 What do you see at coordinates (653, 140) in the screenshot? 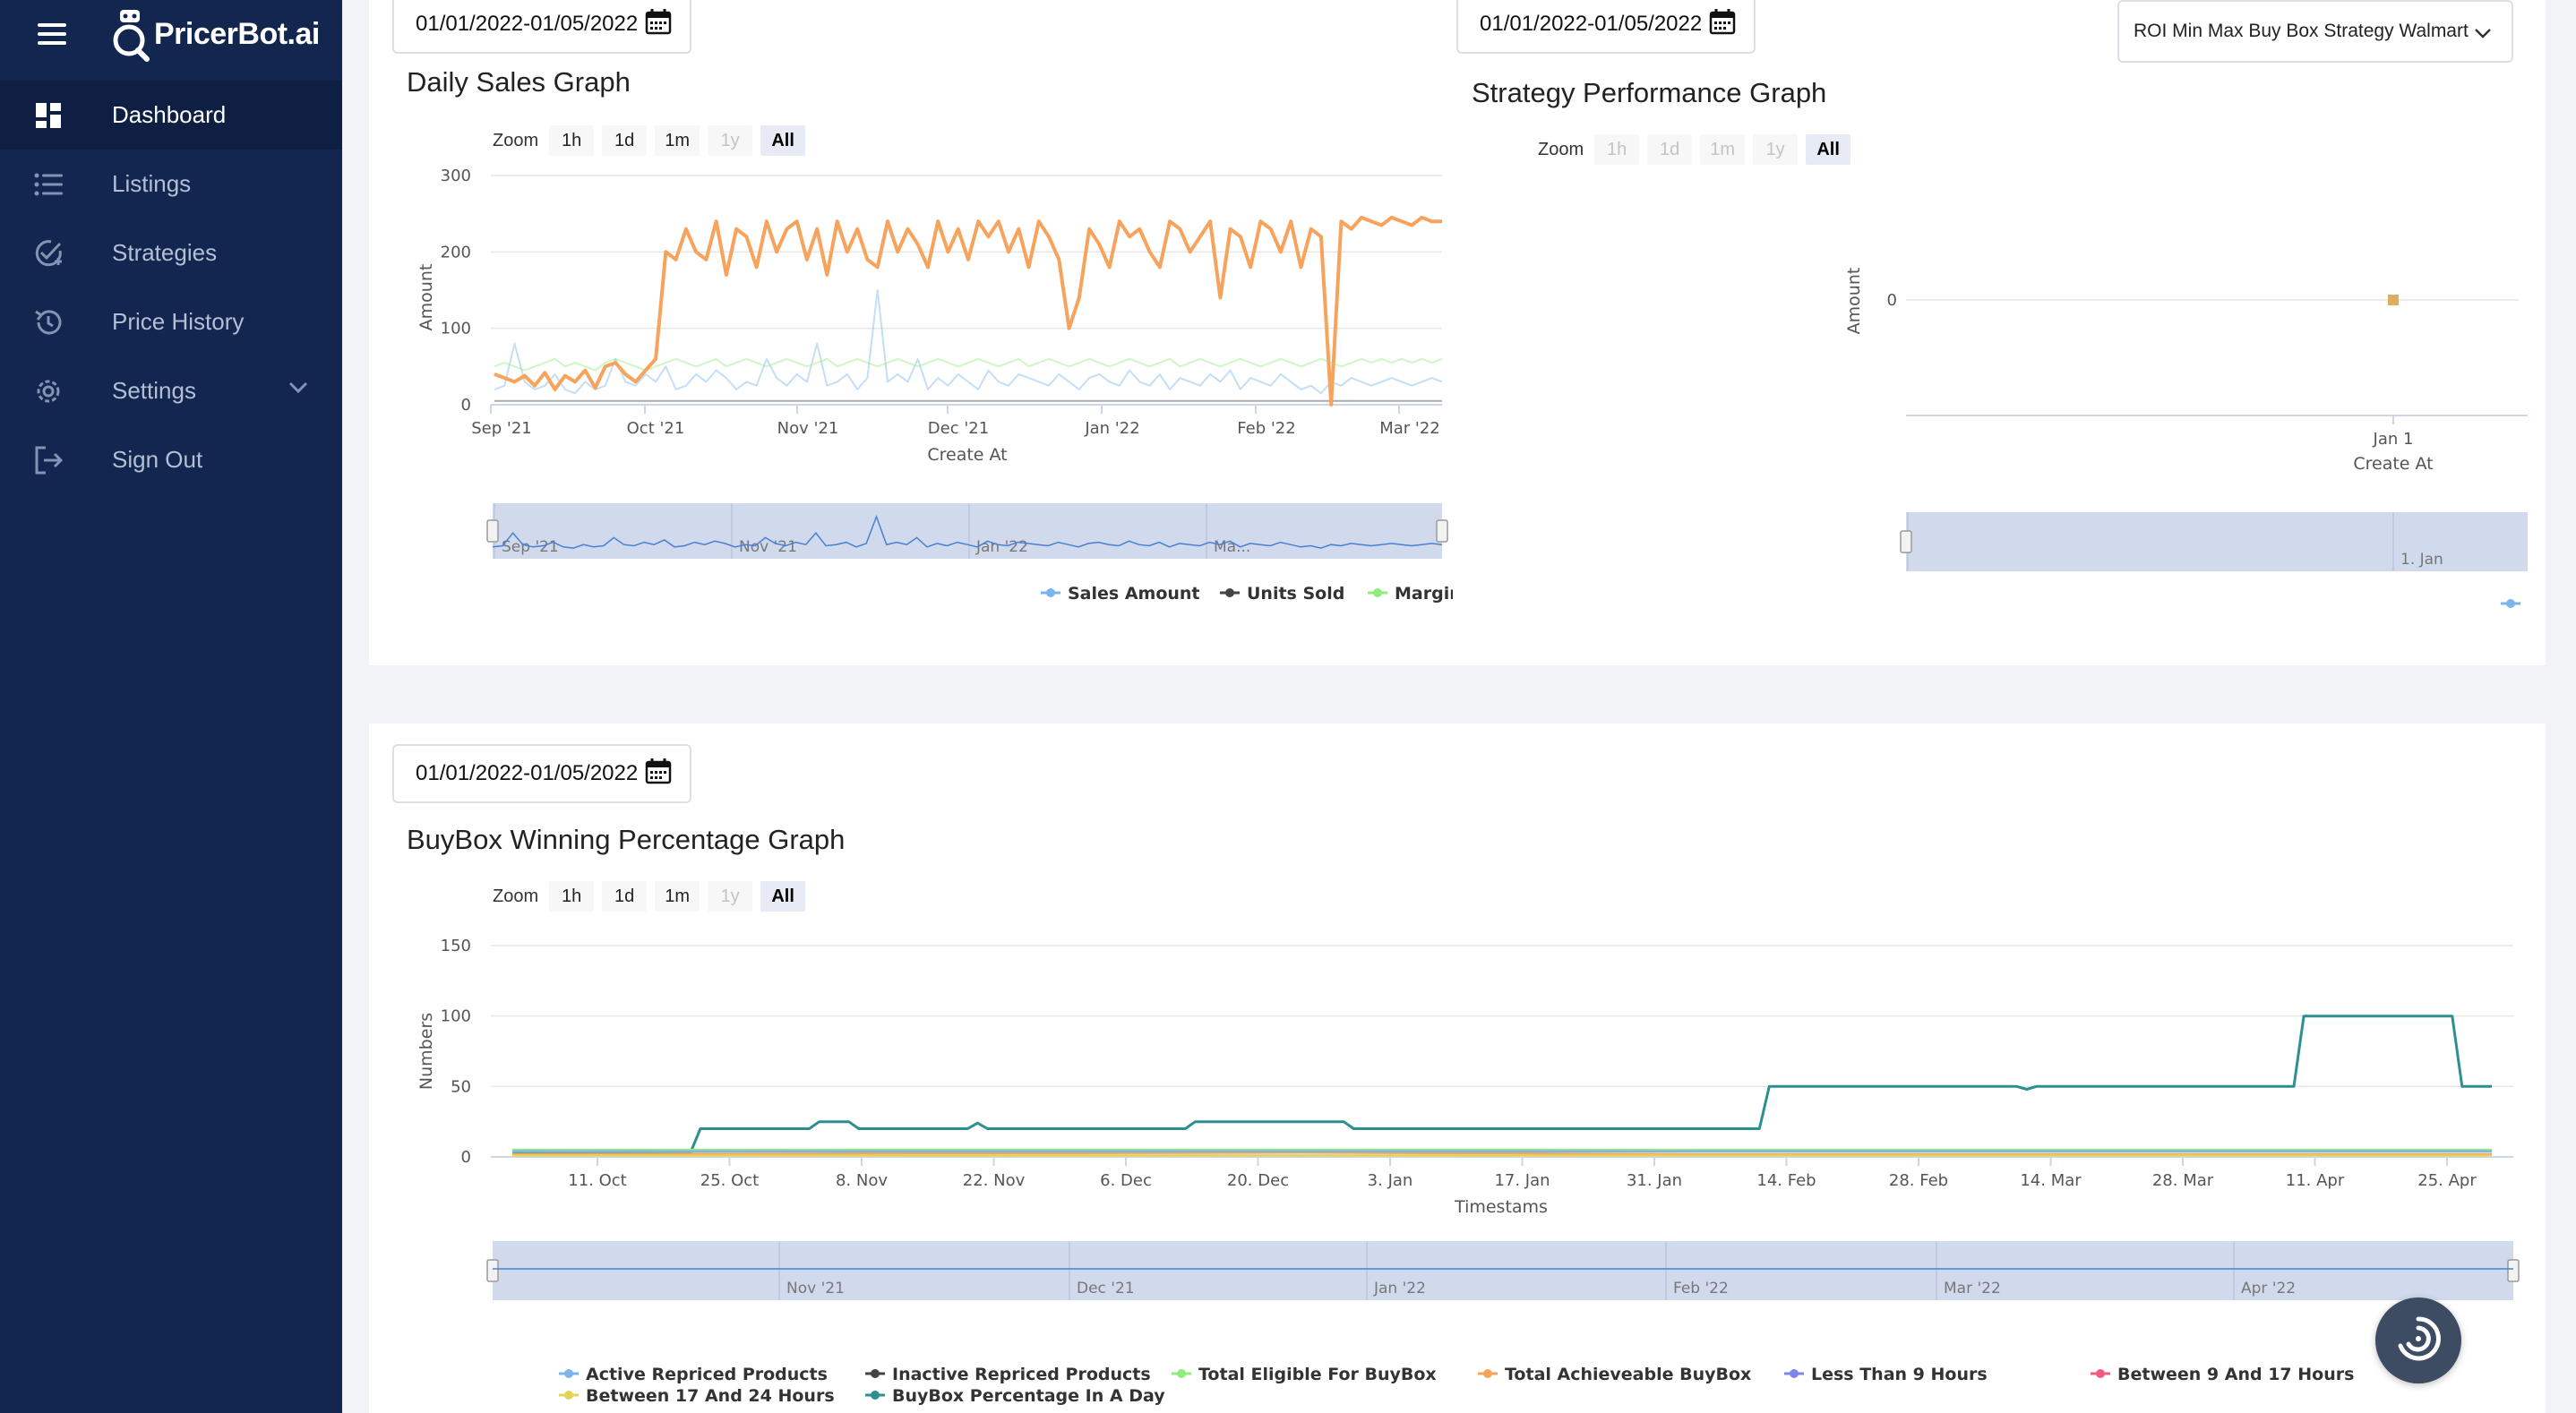
I see `daily-sales-zoom-bar: Zoom 1h 1d 1m 1y All` at bounding box center [653, 140].